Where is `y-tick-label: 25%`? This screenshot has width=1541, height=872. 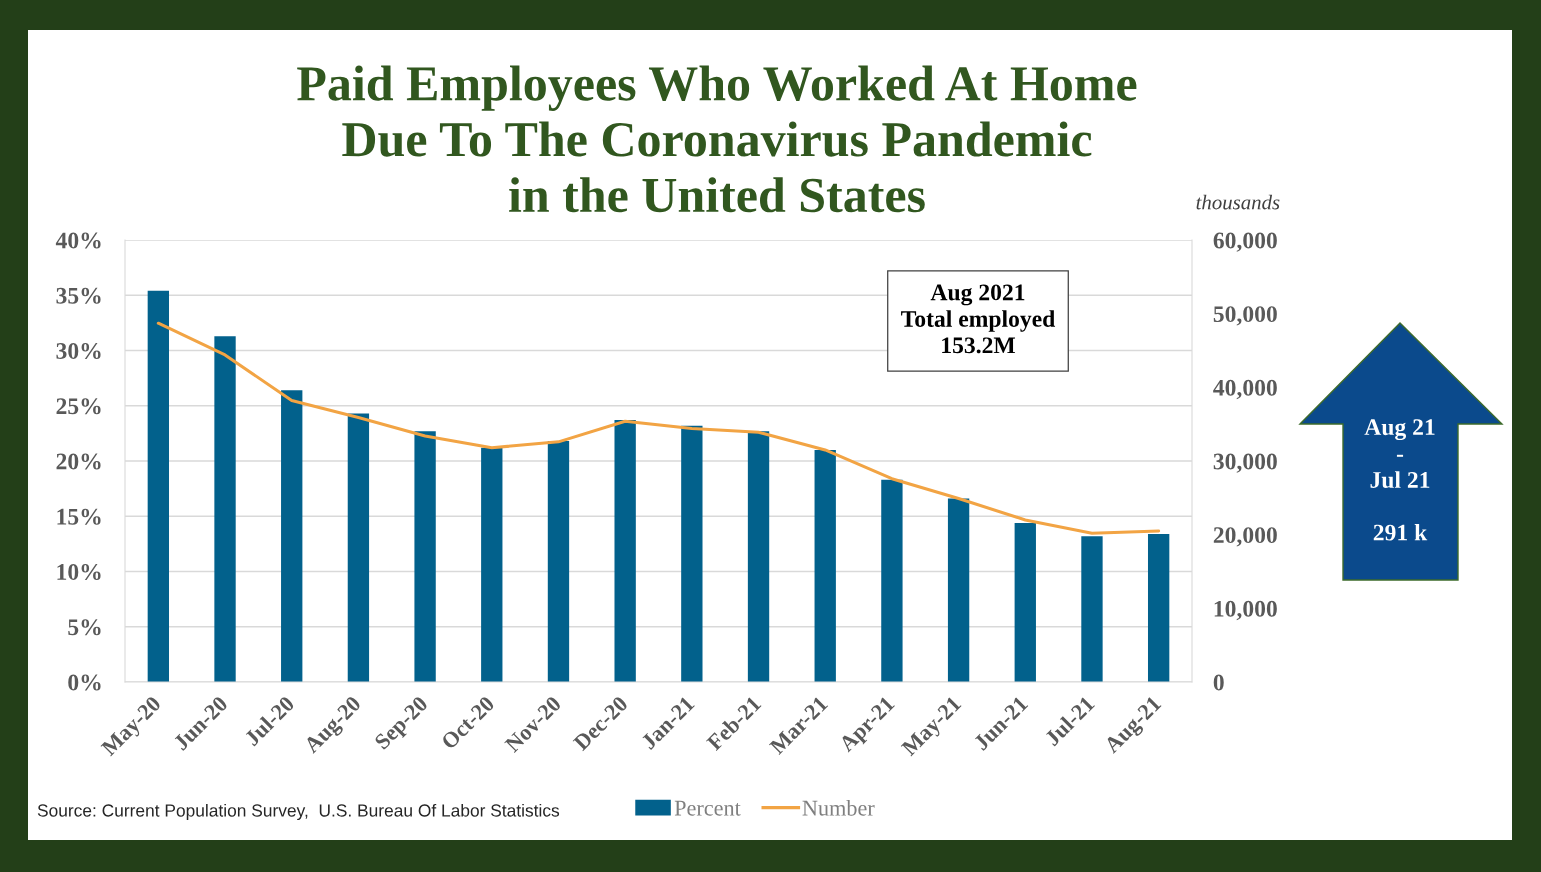 y-tick-label: 25% is located at coordinates (78, 406).